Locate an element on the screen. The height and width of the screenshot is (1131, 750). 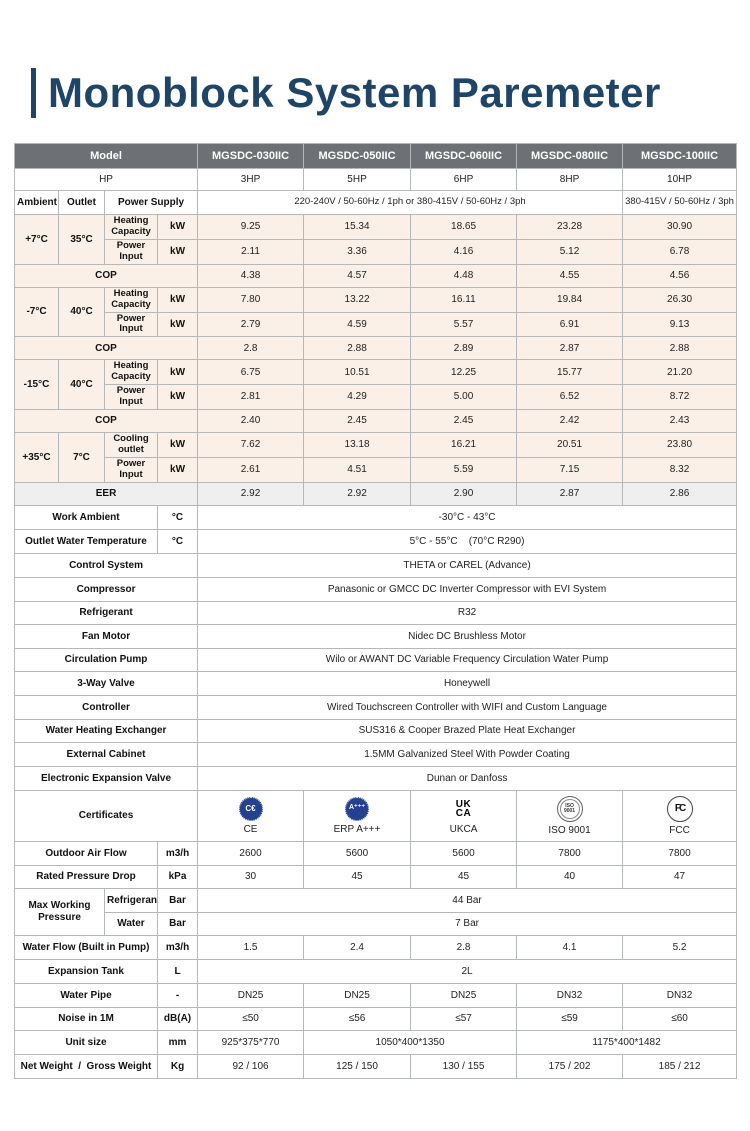
heating-capacity-value: 16.11 is located at coordinates (464, 299).